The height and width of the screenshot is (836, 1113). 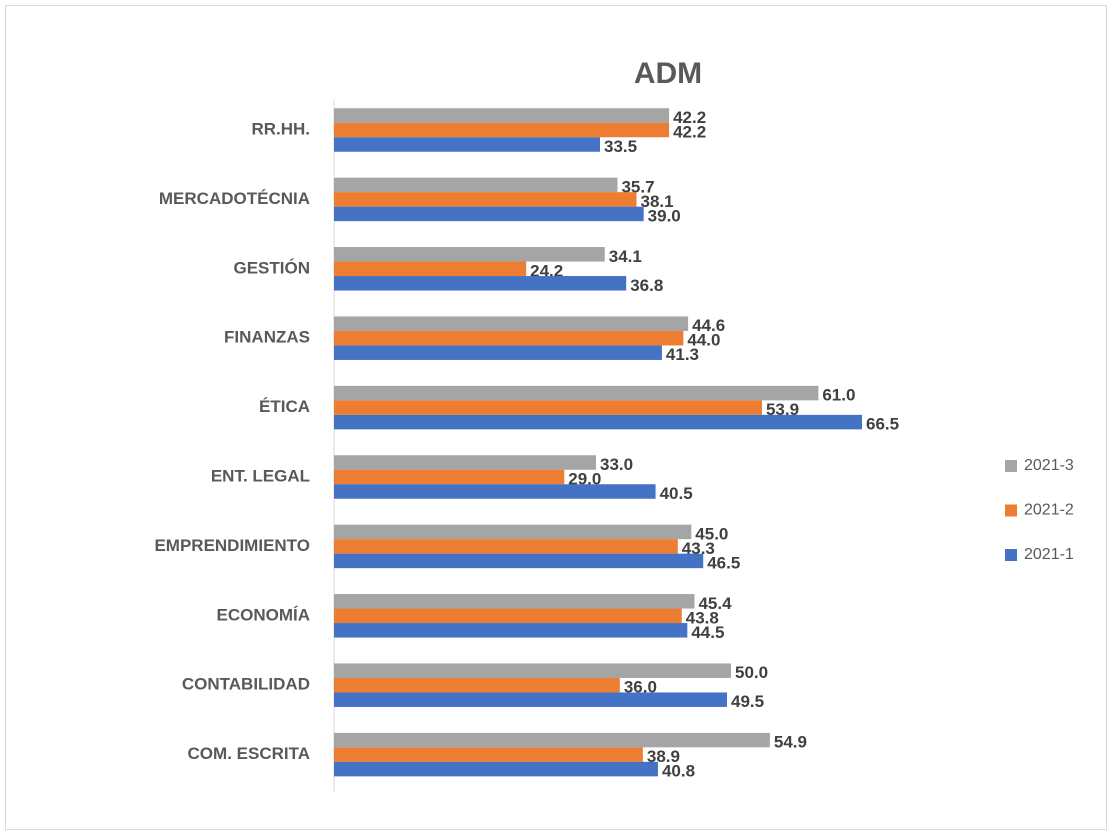 I want to click on category-label: CONTABILIDAD, so click(x=246, y=684).